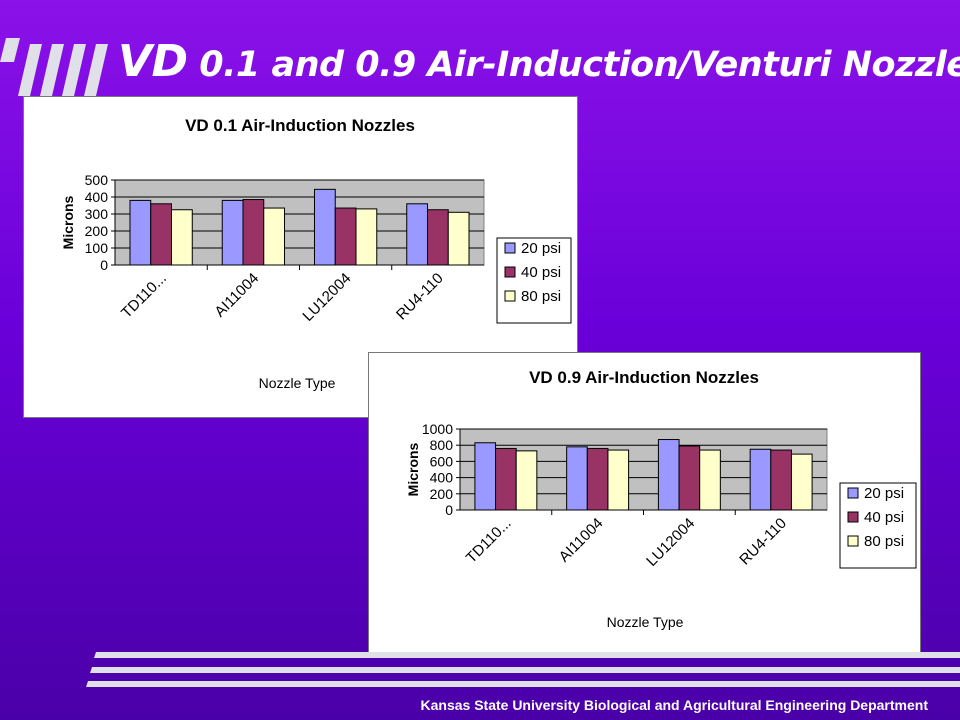  Describe the element at coordinates (97, 248) in the screenshot. I see `y-tick-label: 100` at that location.